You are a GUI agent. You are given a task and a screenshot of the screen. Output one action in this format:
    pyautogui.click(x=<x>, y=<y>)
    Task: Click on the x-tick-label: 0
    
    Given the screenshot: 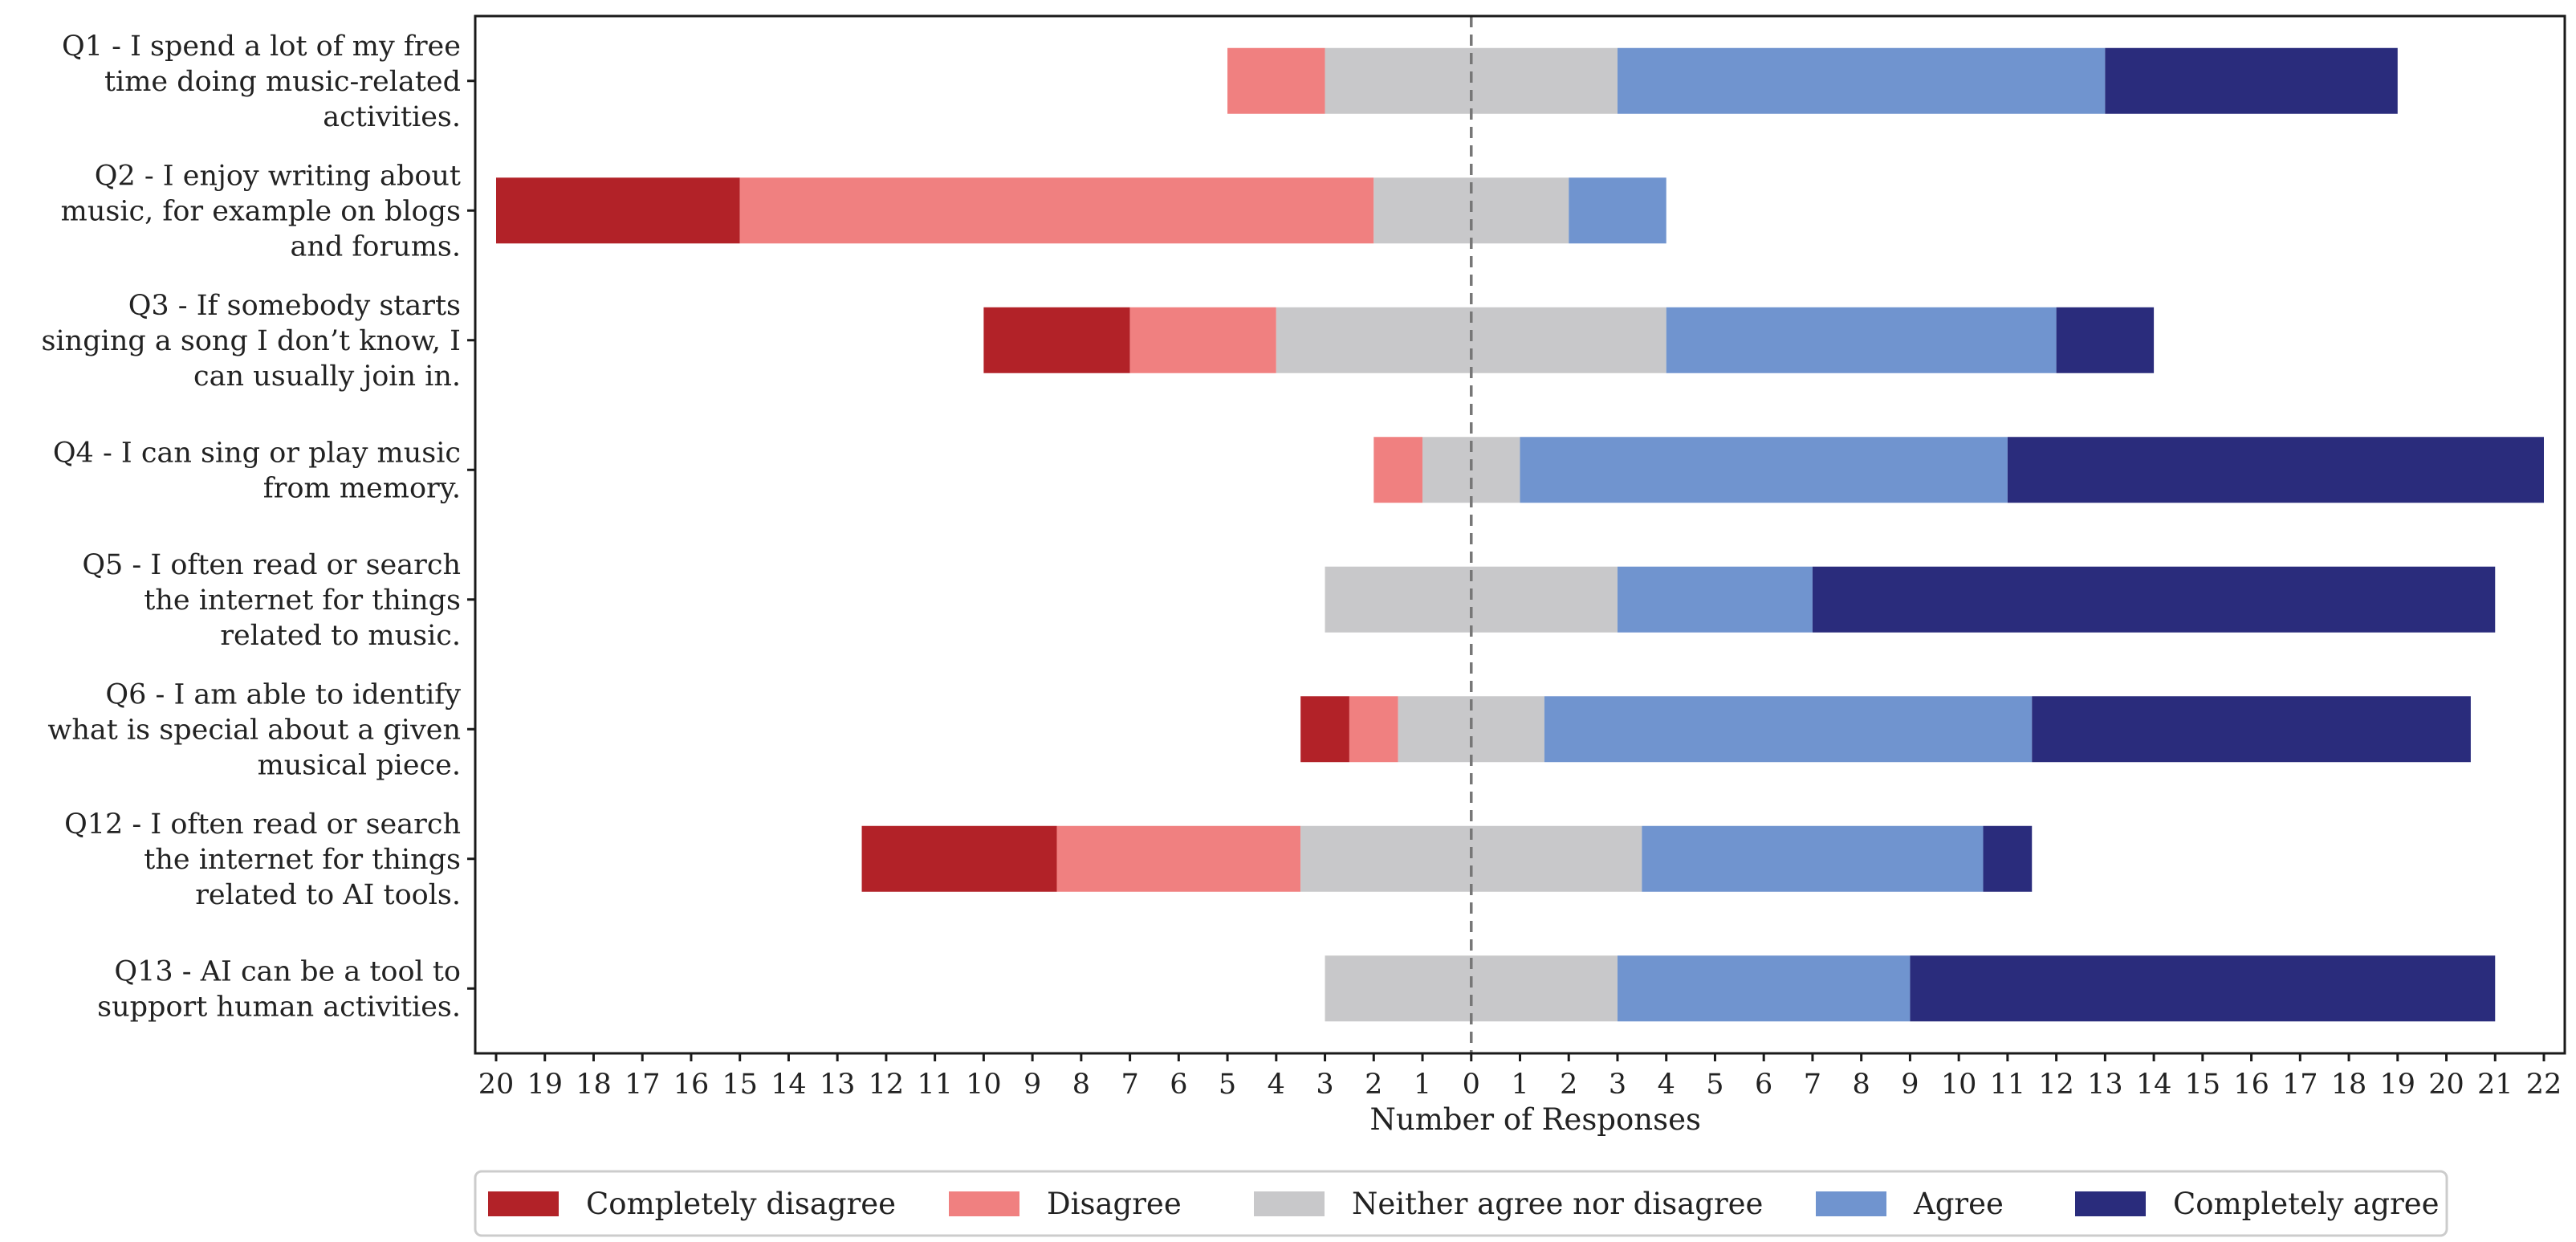 What is the action you would take?
    pyautogui.click(x=1472, y=1085)
    